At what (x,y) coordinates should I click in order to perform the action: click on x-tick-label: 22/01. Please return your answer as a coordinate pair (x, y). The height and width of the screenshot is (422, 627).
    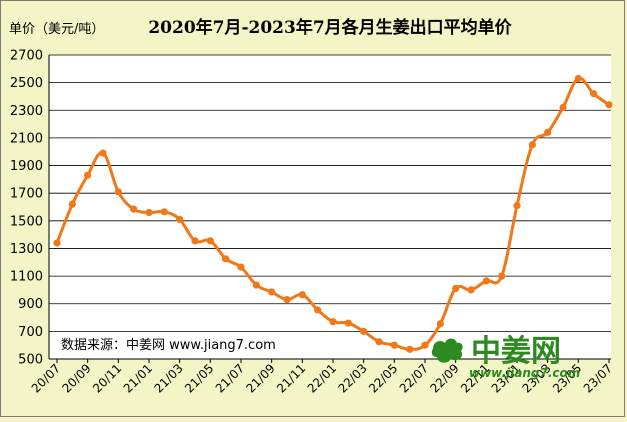
    Looking at the image, I should click on (322, 378).